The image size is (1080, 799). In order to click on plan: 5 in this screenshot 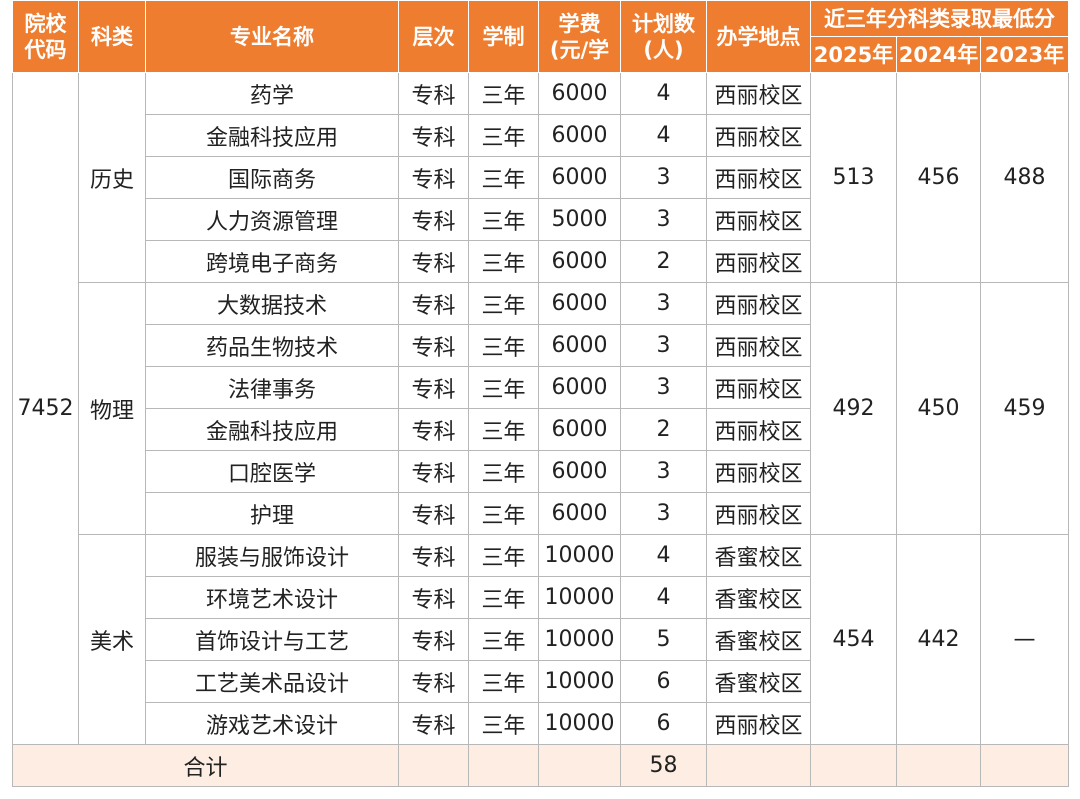, I will do `click(663, 639)`.